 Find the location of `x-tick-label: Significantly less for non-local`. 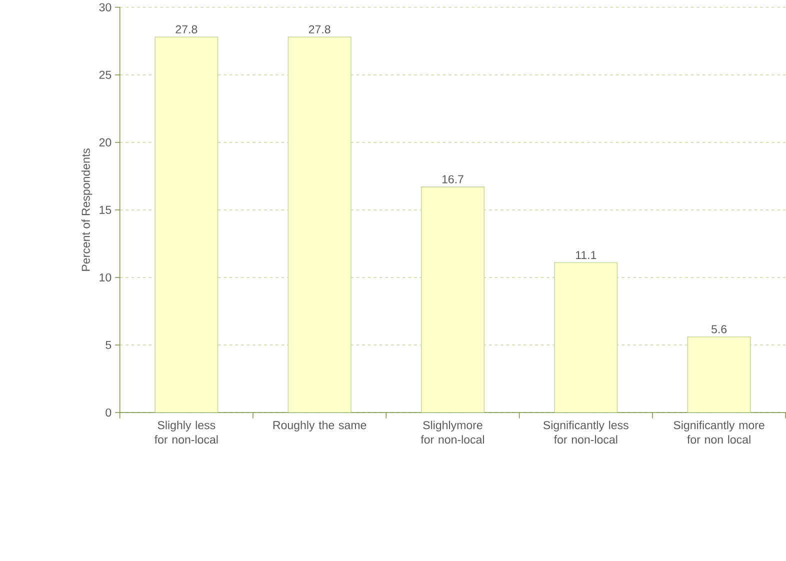

x-tick-label: Significantly less for non-local is located at coordinates (585, 432).